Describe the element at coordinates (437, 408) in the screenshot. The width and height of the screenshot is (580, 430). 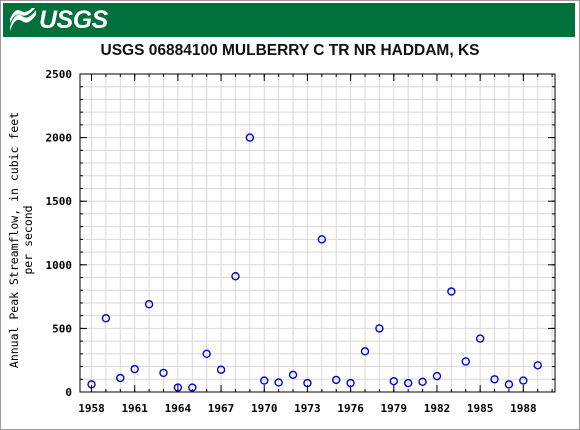
I see `x-tick-label: 1982` at that location.